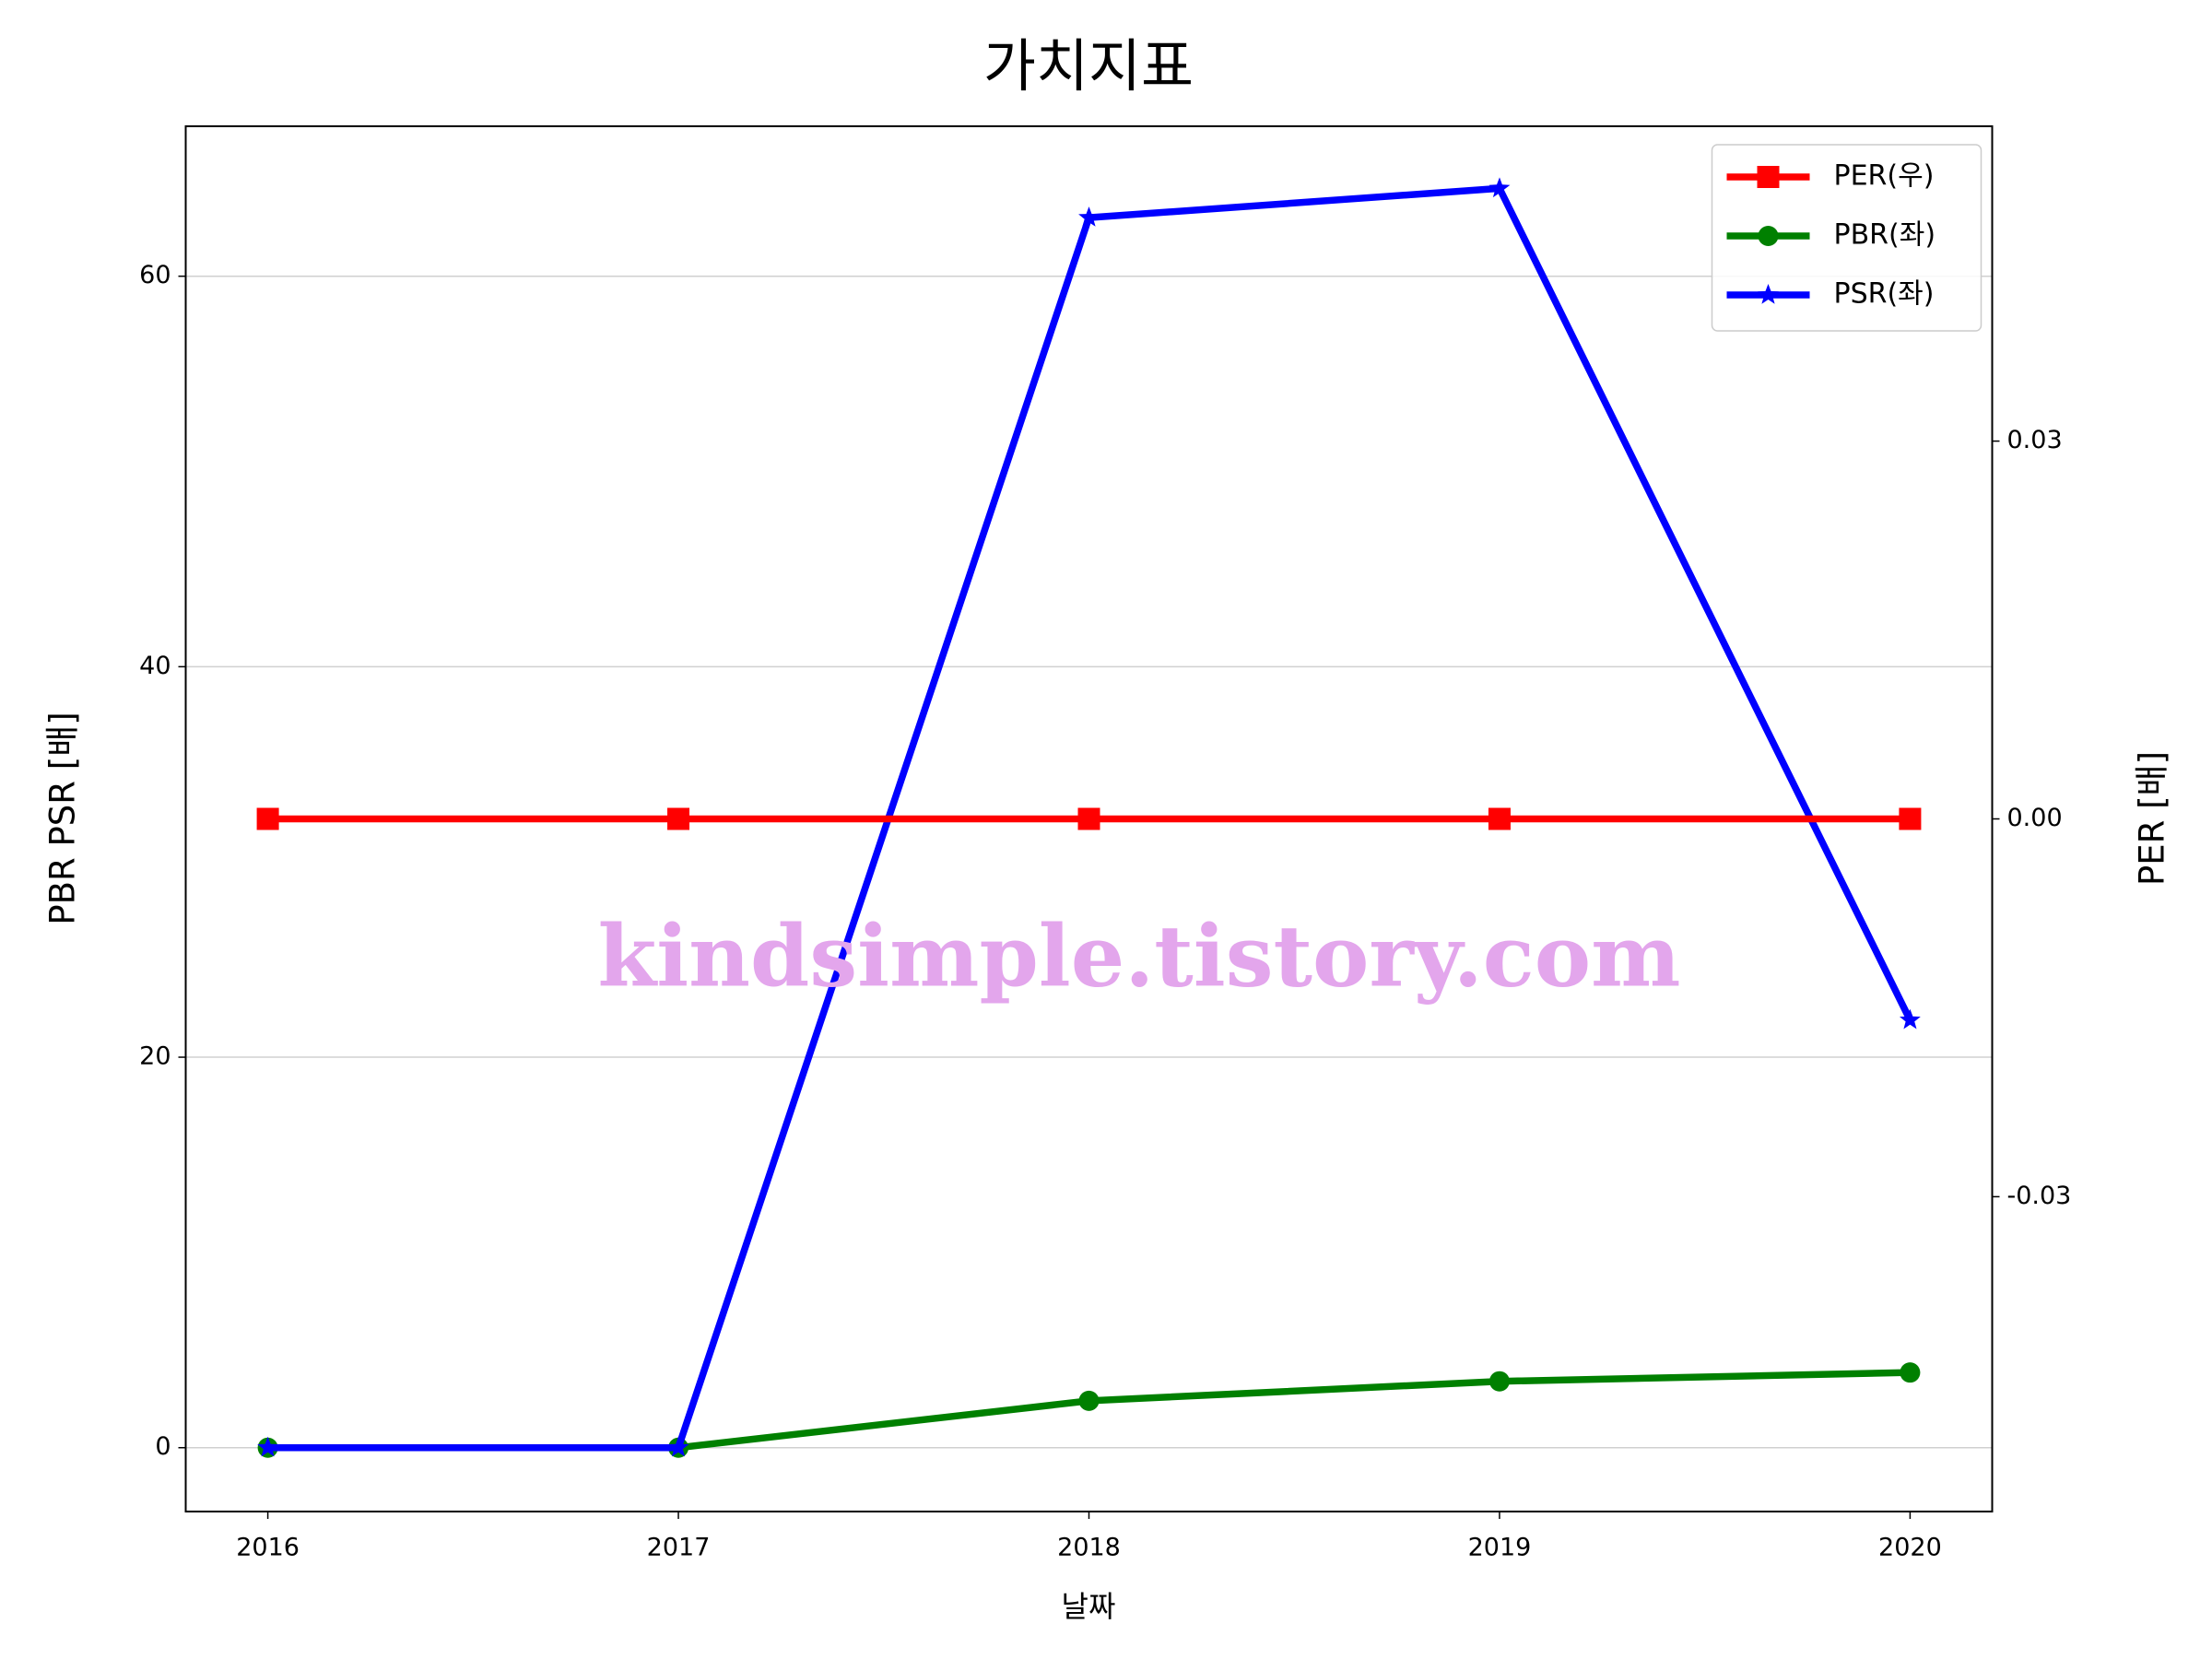  Describe the element at coordinates (1885, 235) in the screenshot. I see `legend-label: PBR(좌)` at that location.